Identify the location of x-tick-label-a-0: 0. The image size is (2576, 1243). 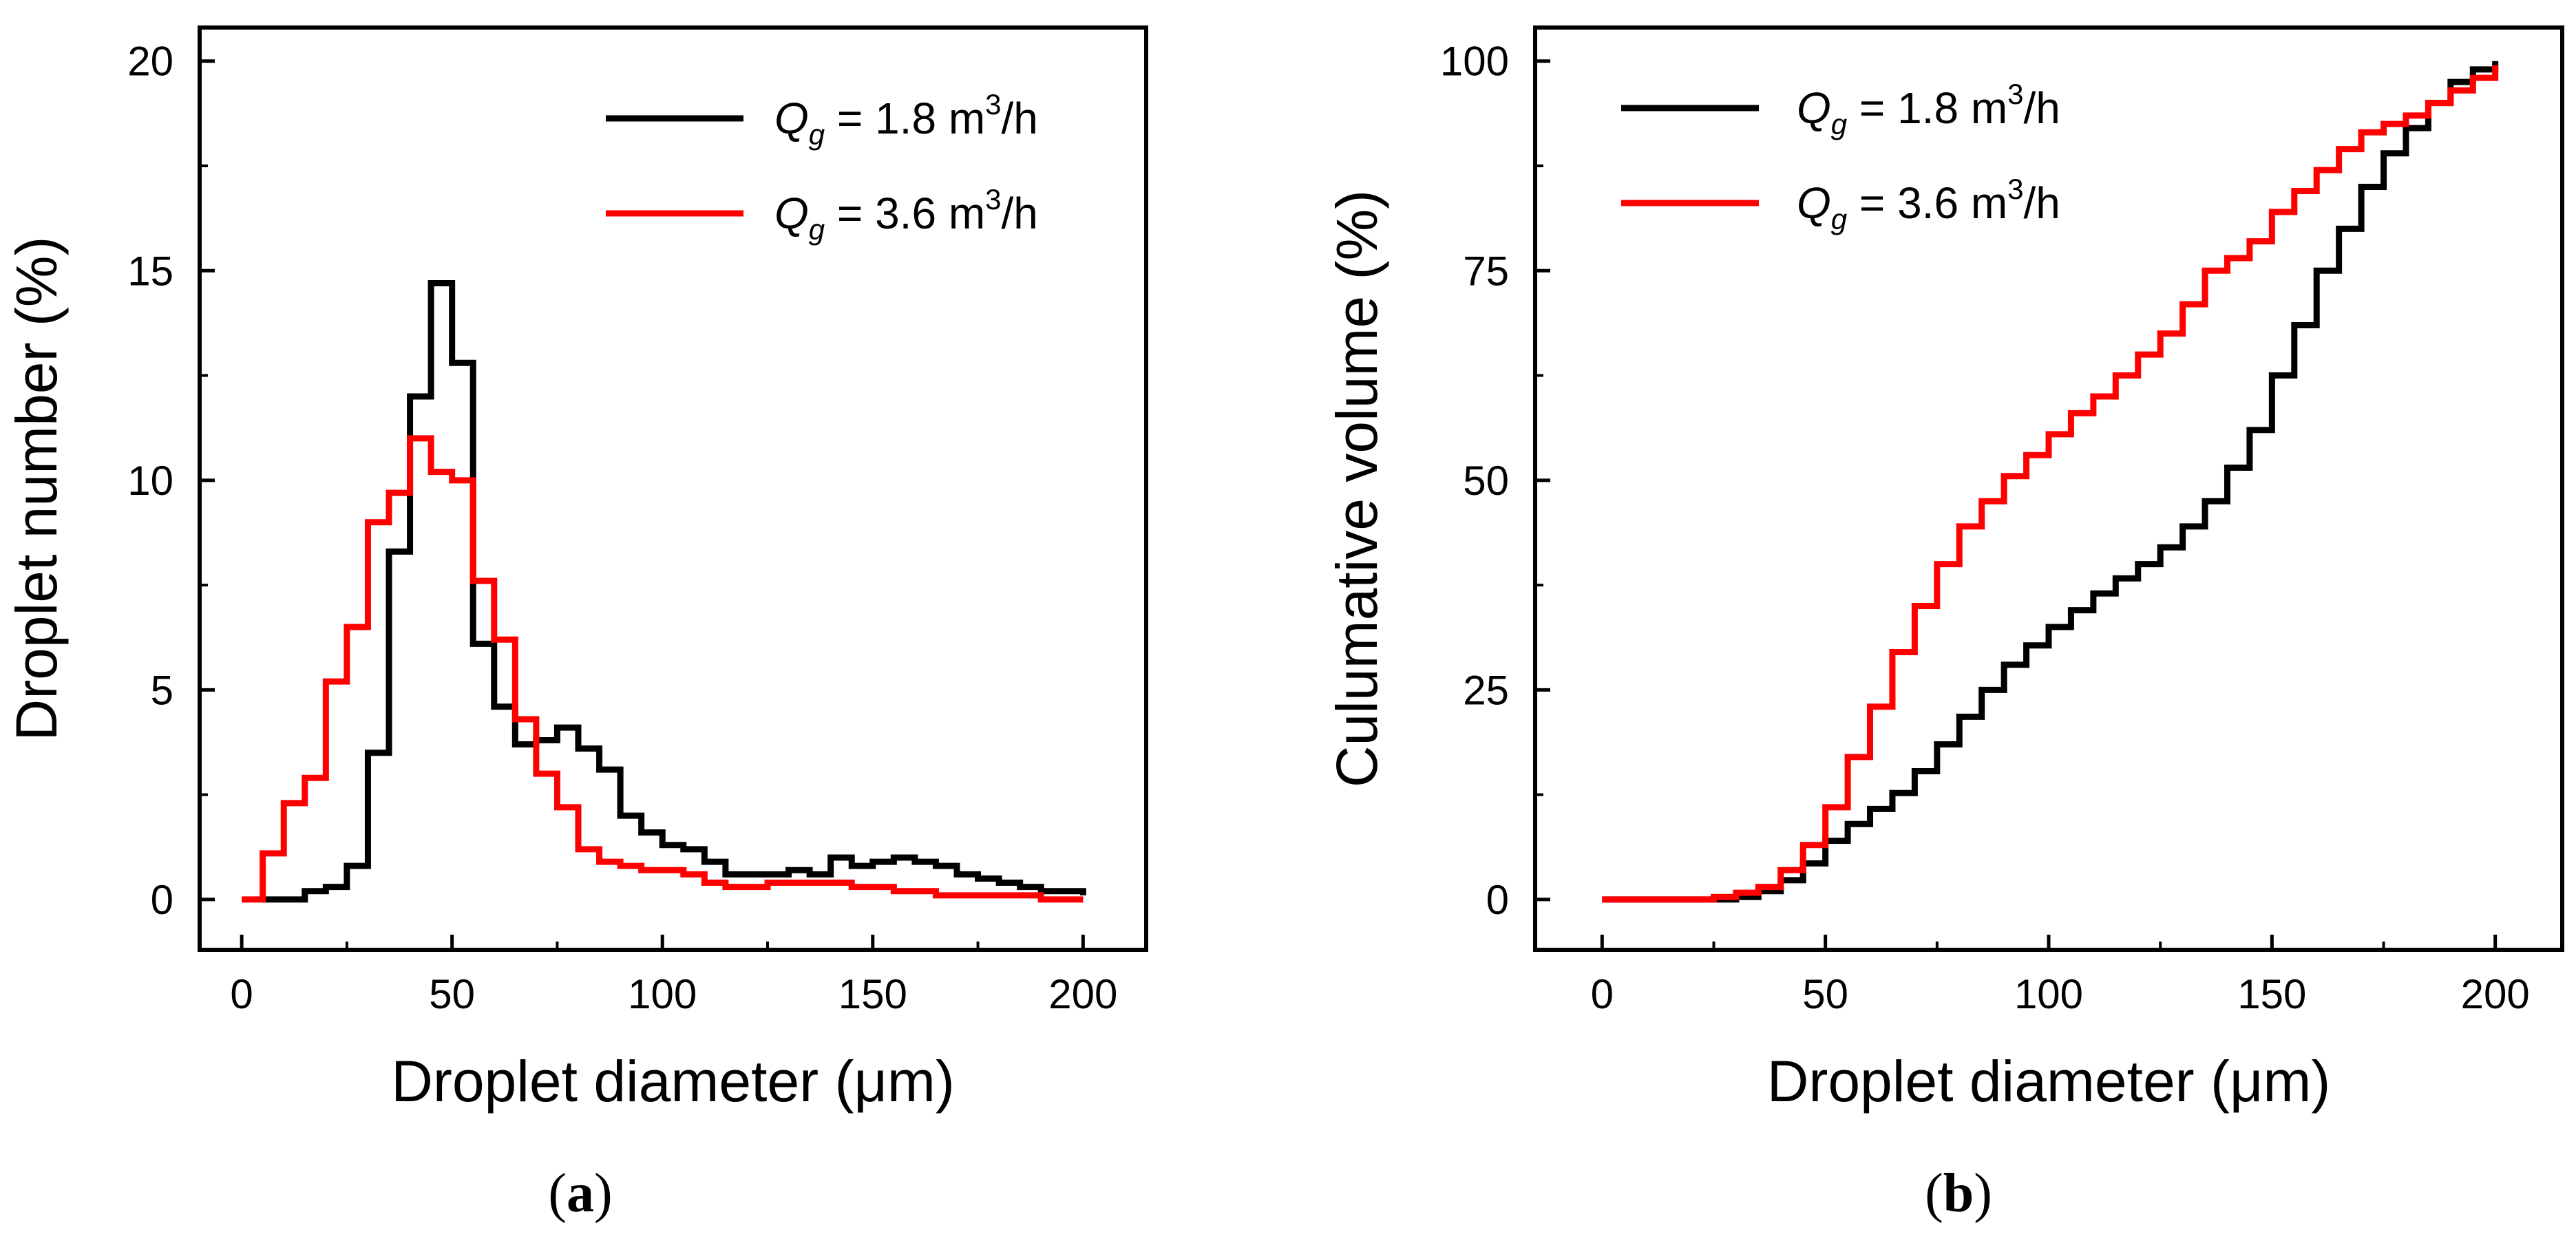
(242, 994).